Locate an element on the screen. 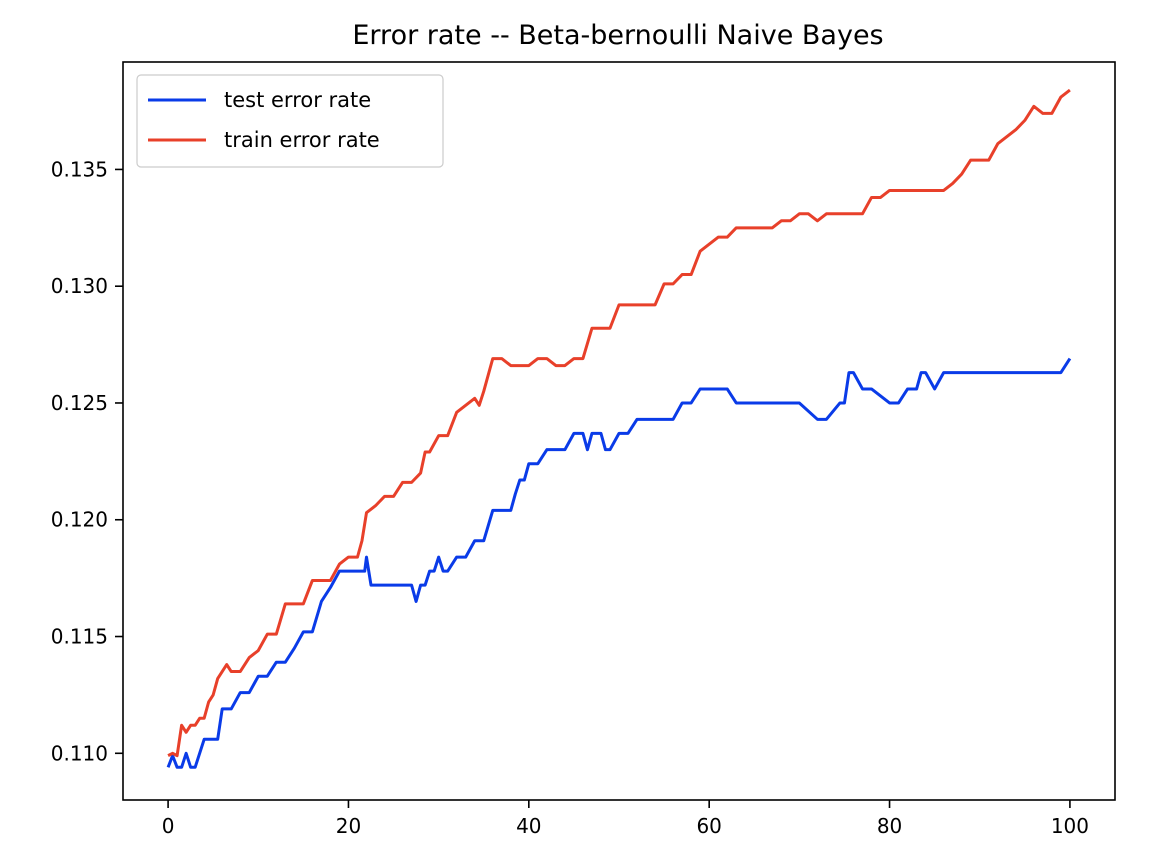  x-tick-label: 0 is located at coordinates (168, 826).